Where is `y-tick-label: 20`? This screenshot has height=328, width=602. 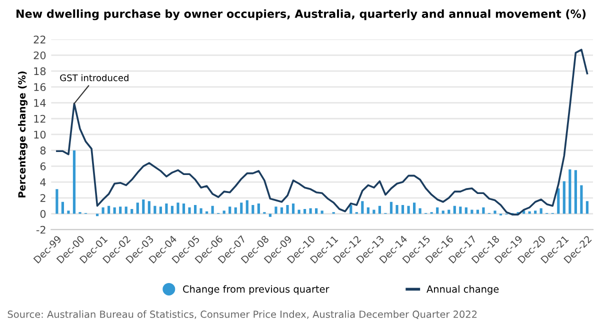
y-tick-label: 20 is located at coordinates (40, 55).